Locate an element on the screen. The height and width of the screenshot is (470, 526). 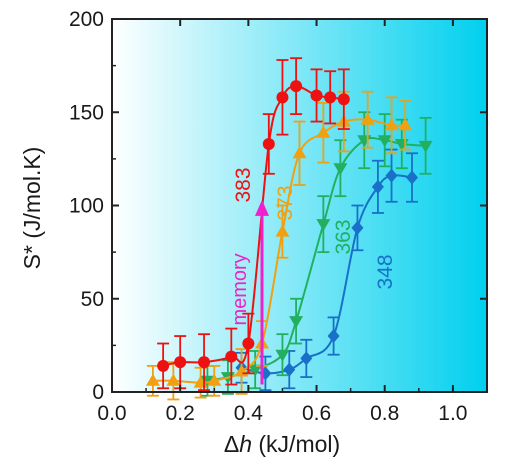
memory-arrow-head is located at coordinates (262, 207).